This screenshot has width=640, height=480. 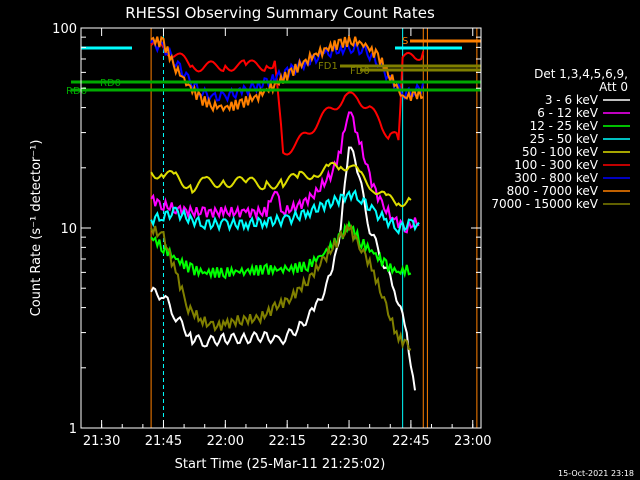 What do you see at coordinates (581, 74) in the screenshot?
I see `legend-header-line-1: Det 1,3,4,5,6,9,` at bounding box center [581, 74].